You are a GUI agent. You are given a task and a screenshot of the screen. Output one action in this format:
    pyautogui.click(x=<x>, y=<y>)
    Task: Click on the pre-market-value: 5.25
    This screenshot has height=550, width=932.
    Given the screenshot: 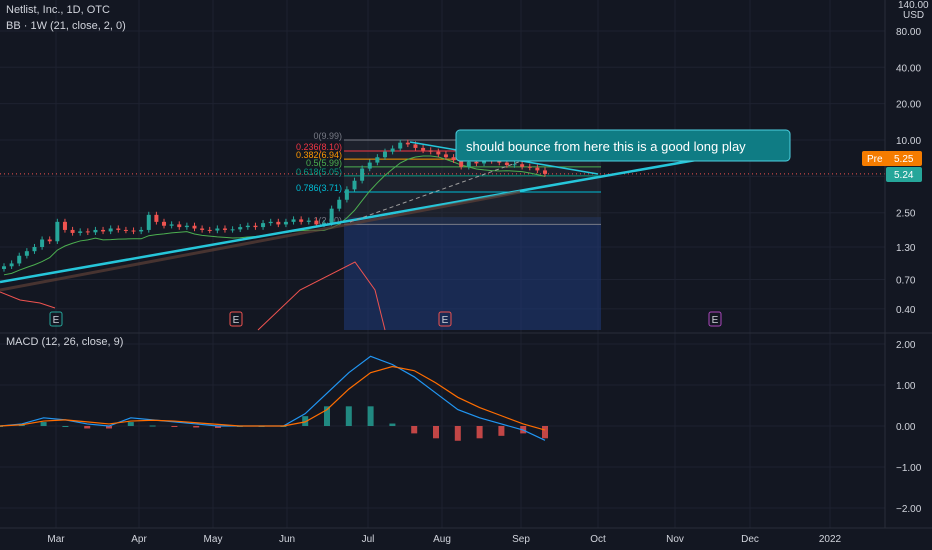 What is the action you would take?
    pyautogui.click(x=904, y=159)
    